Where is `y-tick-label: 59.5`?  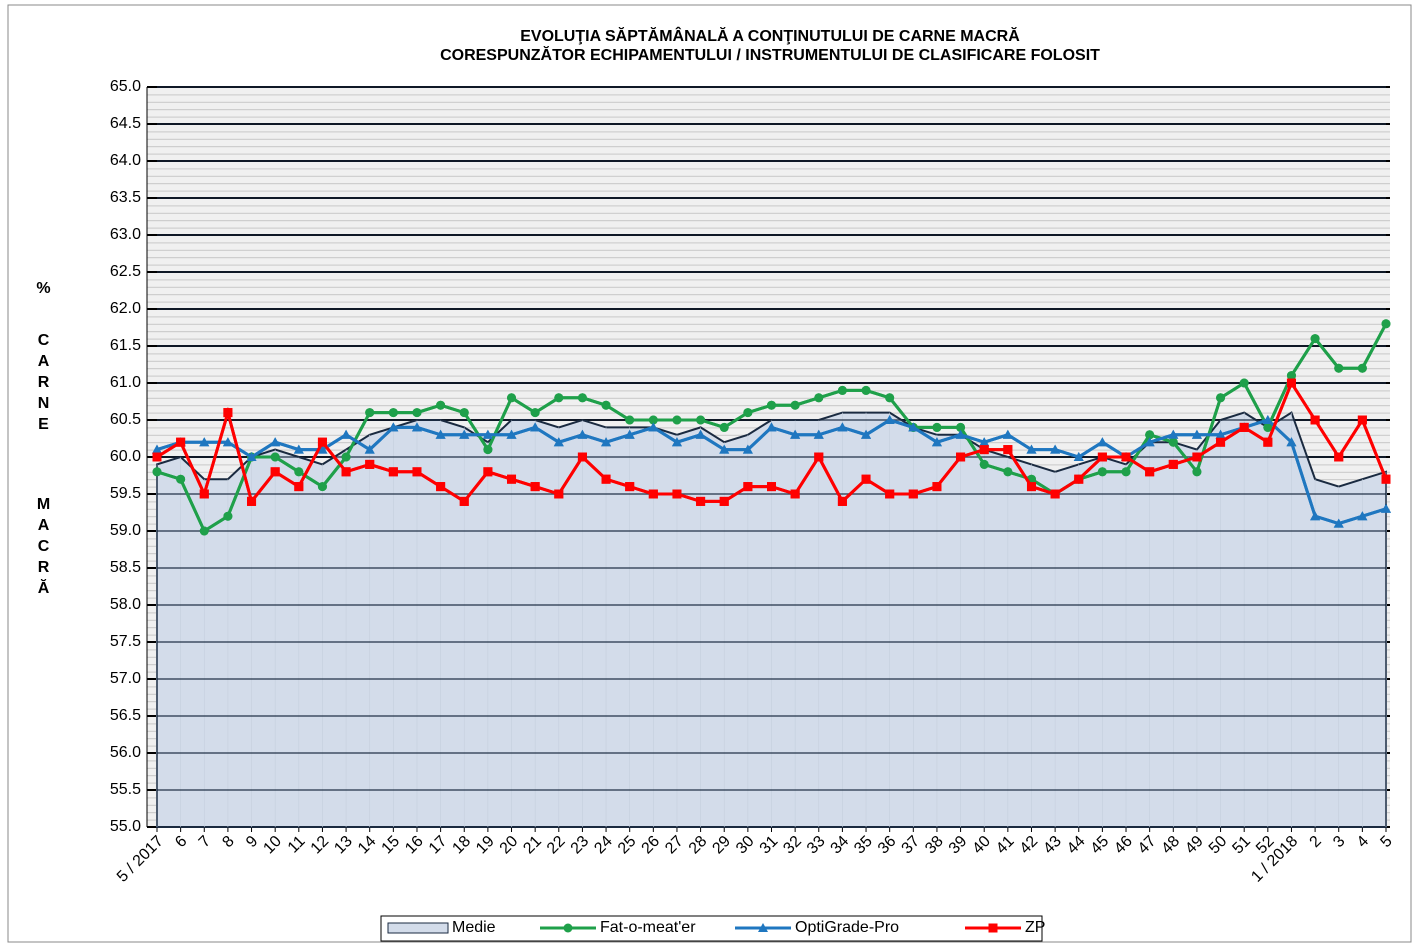 y-tick-label: 59.5 is located at coordinates (125, 493).